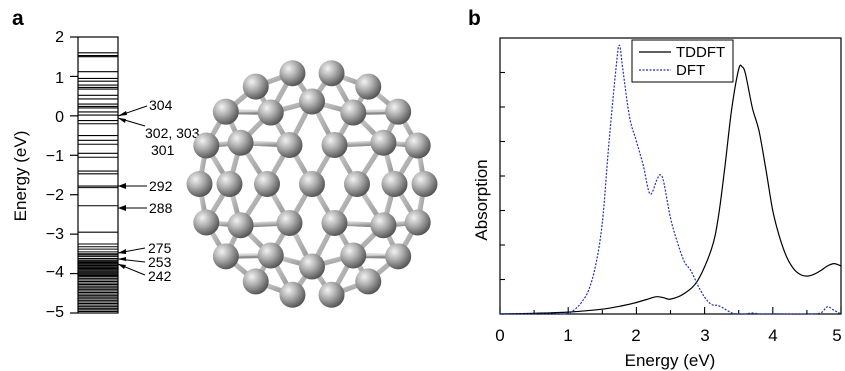  I want to click on panel-b-label: b, so click(474, 18).